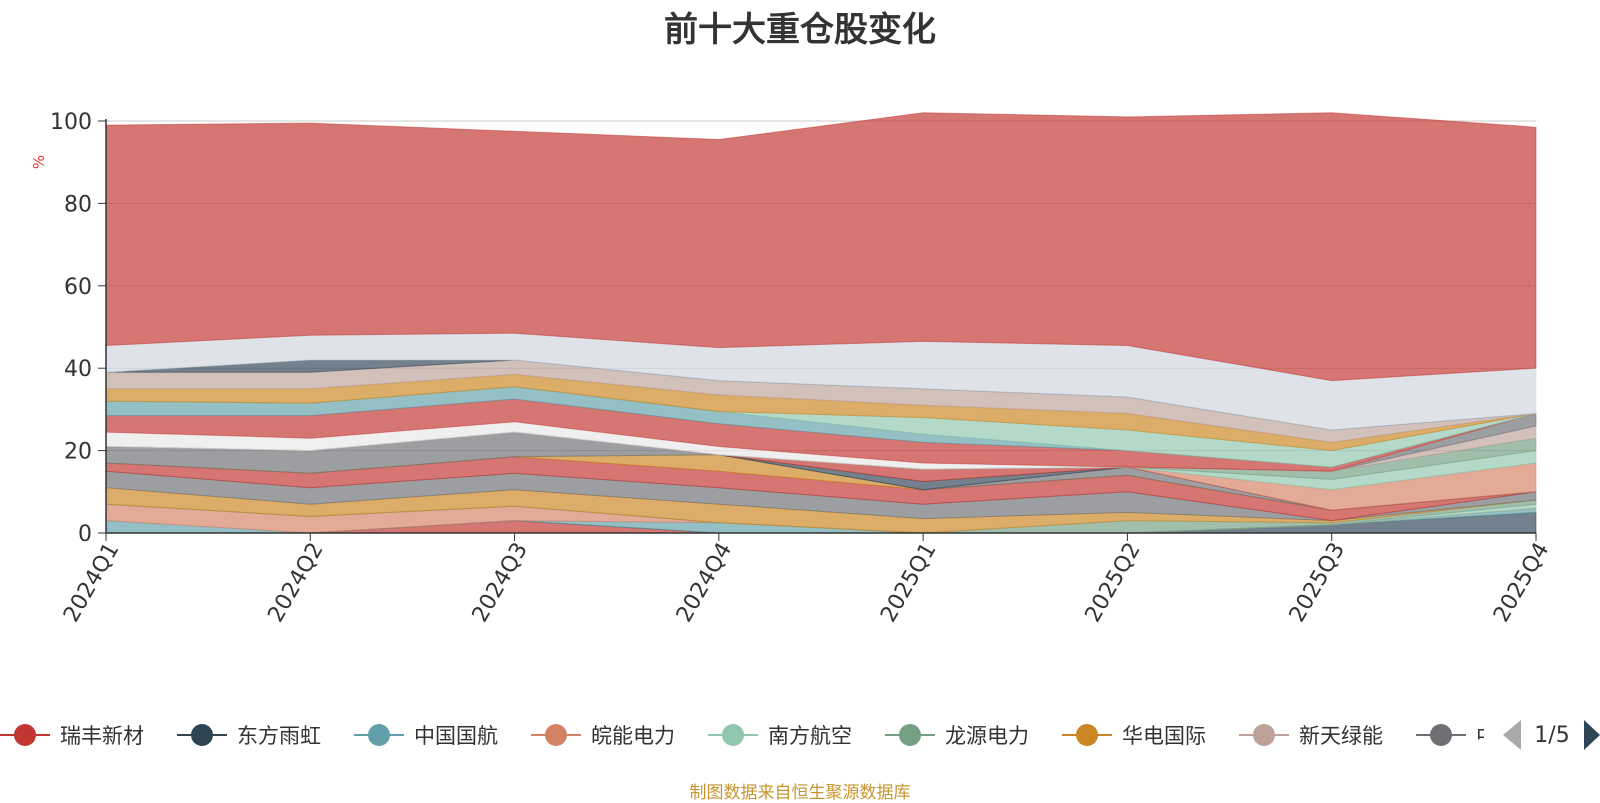 The image size is (1600, 803). Describe the element at coordinates (1164, 736) in the screenshot. I see `legend-label: 华电国际` at that location.